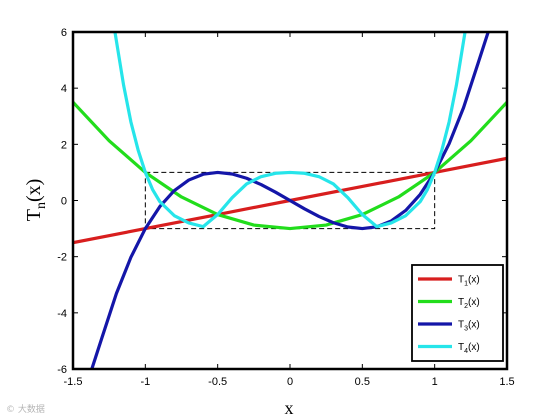 Image resolution: width=560 pixels, height=420 pixels. I want to click on y-tick-label: 6, so click(64, 33).